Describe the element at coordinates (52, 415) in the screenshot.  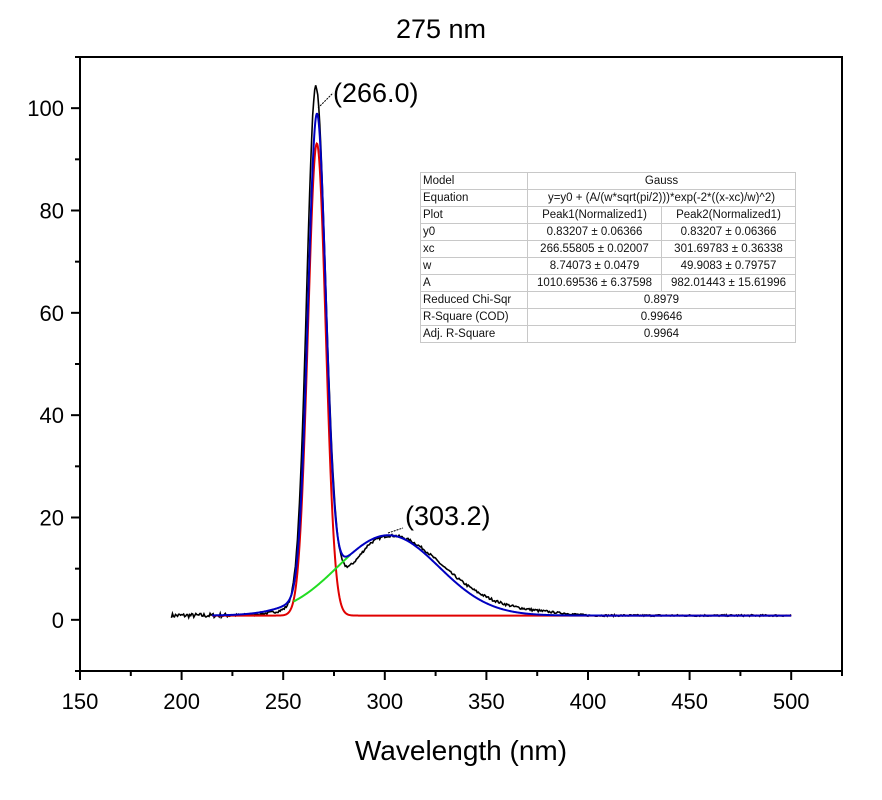
I see `y-tick-label: 40` at that location.